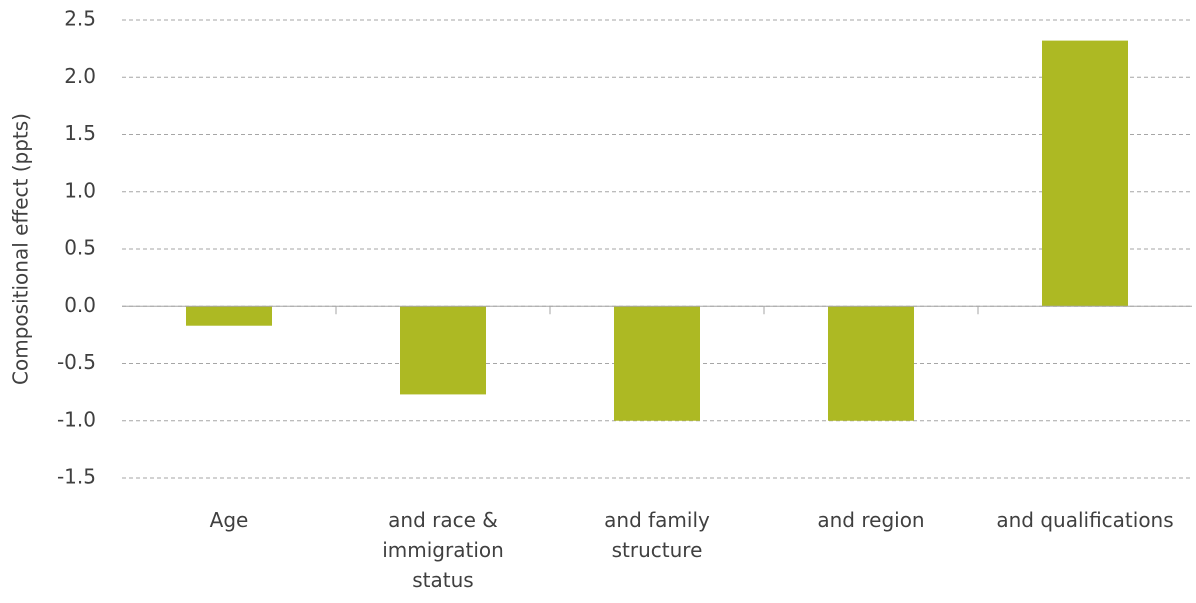  I want to click on y-tick-label: 2.0, so click(80, 76).